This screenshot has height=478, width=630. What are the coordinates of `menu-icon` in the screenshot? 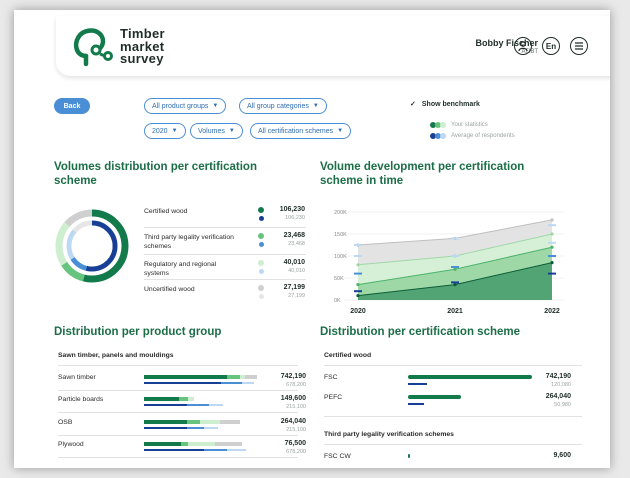 It's located at (579, 46).